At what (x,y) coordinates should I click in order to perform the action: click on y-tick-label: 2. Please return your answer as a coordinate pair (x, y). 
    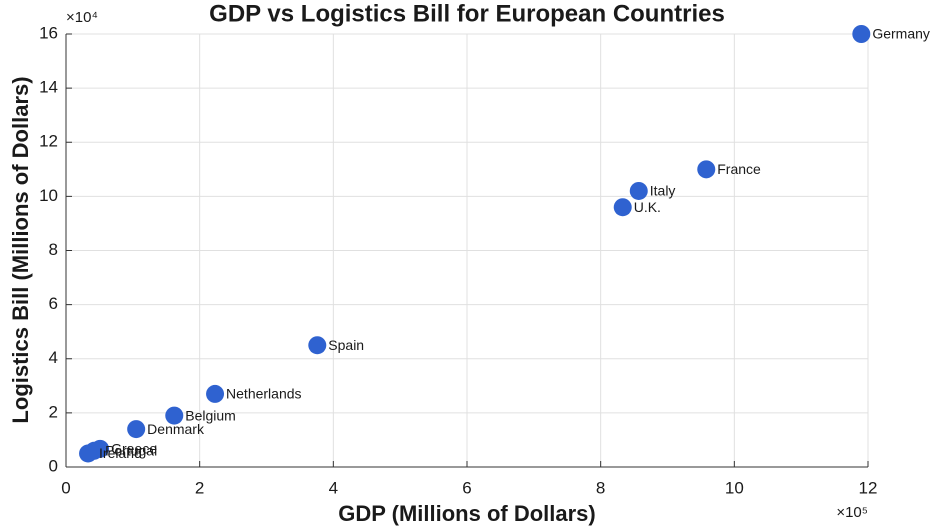
    Looking at the image, I should click on (53, 411).